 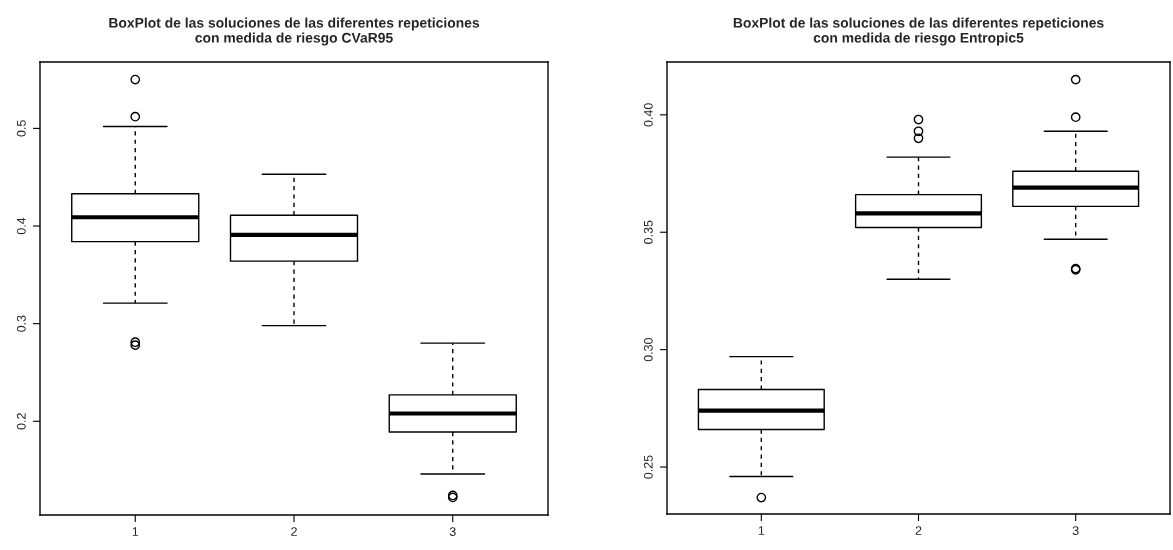 I want to click on y-tick-label: 0.5, so click(x=21, y=128).